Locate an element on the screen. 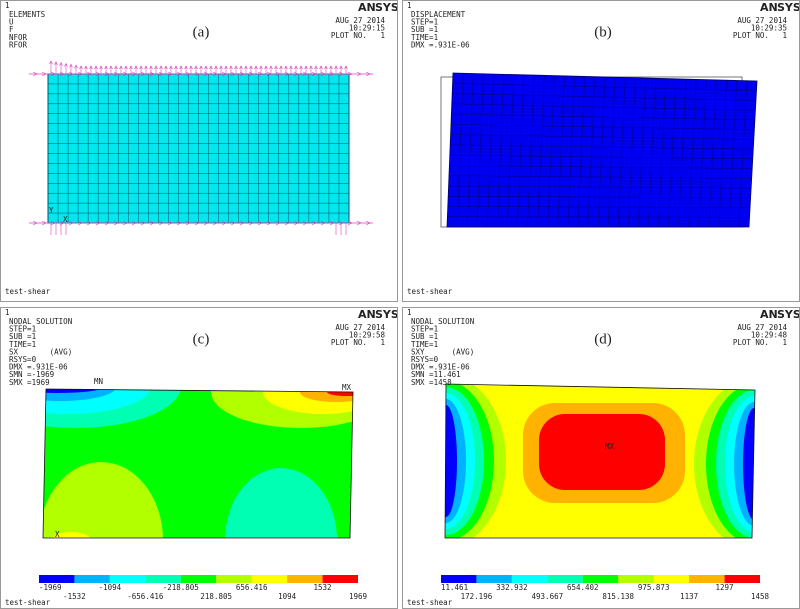 This screenshot has width=800, height=609. info-line: U is located at coordinates (11, 22).